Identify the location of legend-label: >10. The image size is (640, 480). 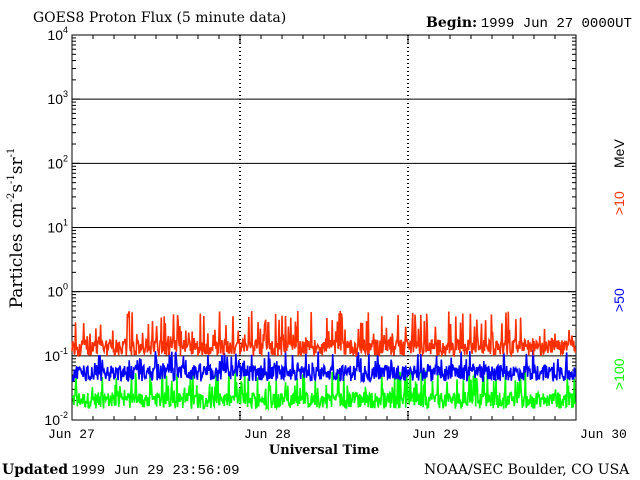
(619, 203).